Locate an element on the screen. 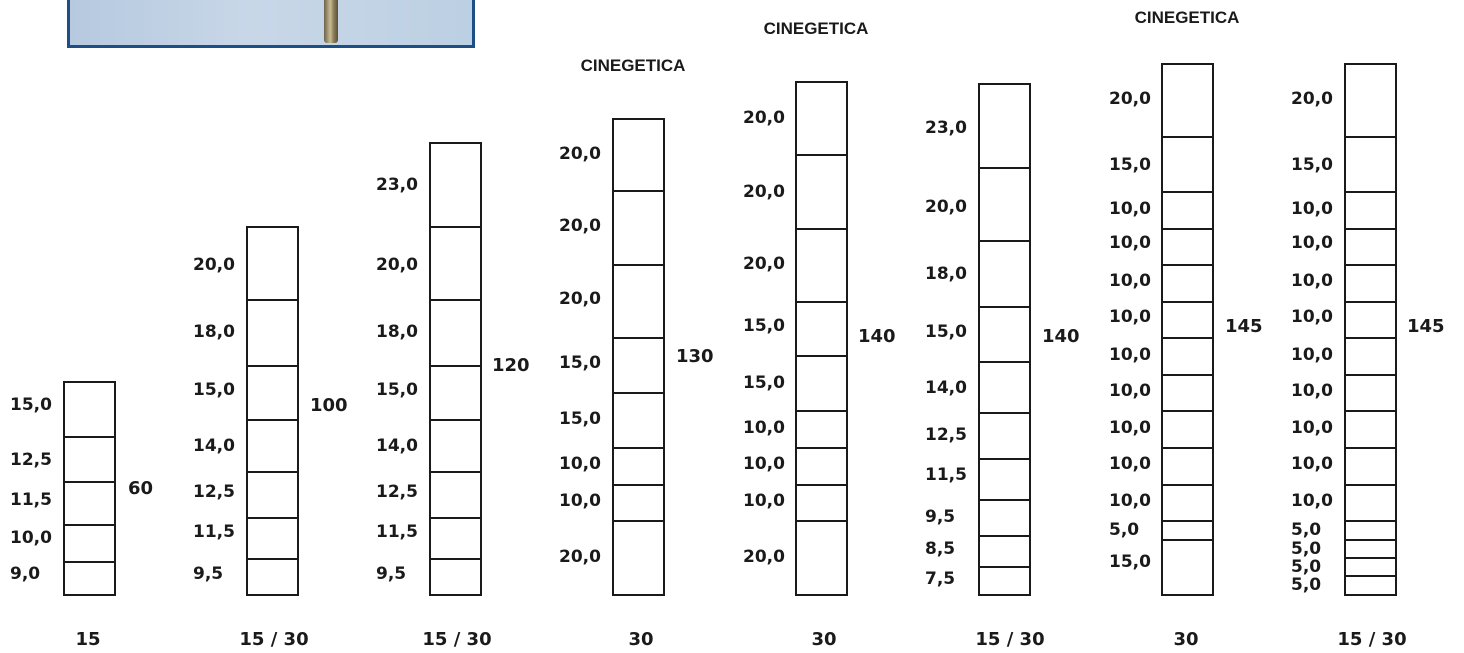 This screenshot has width=1464, height=653. rod-5-section-7-length: 10,0 is located at coordinates (764, 464).